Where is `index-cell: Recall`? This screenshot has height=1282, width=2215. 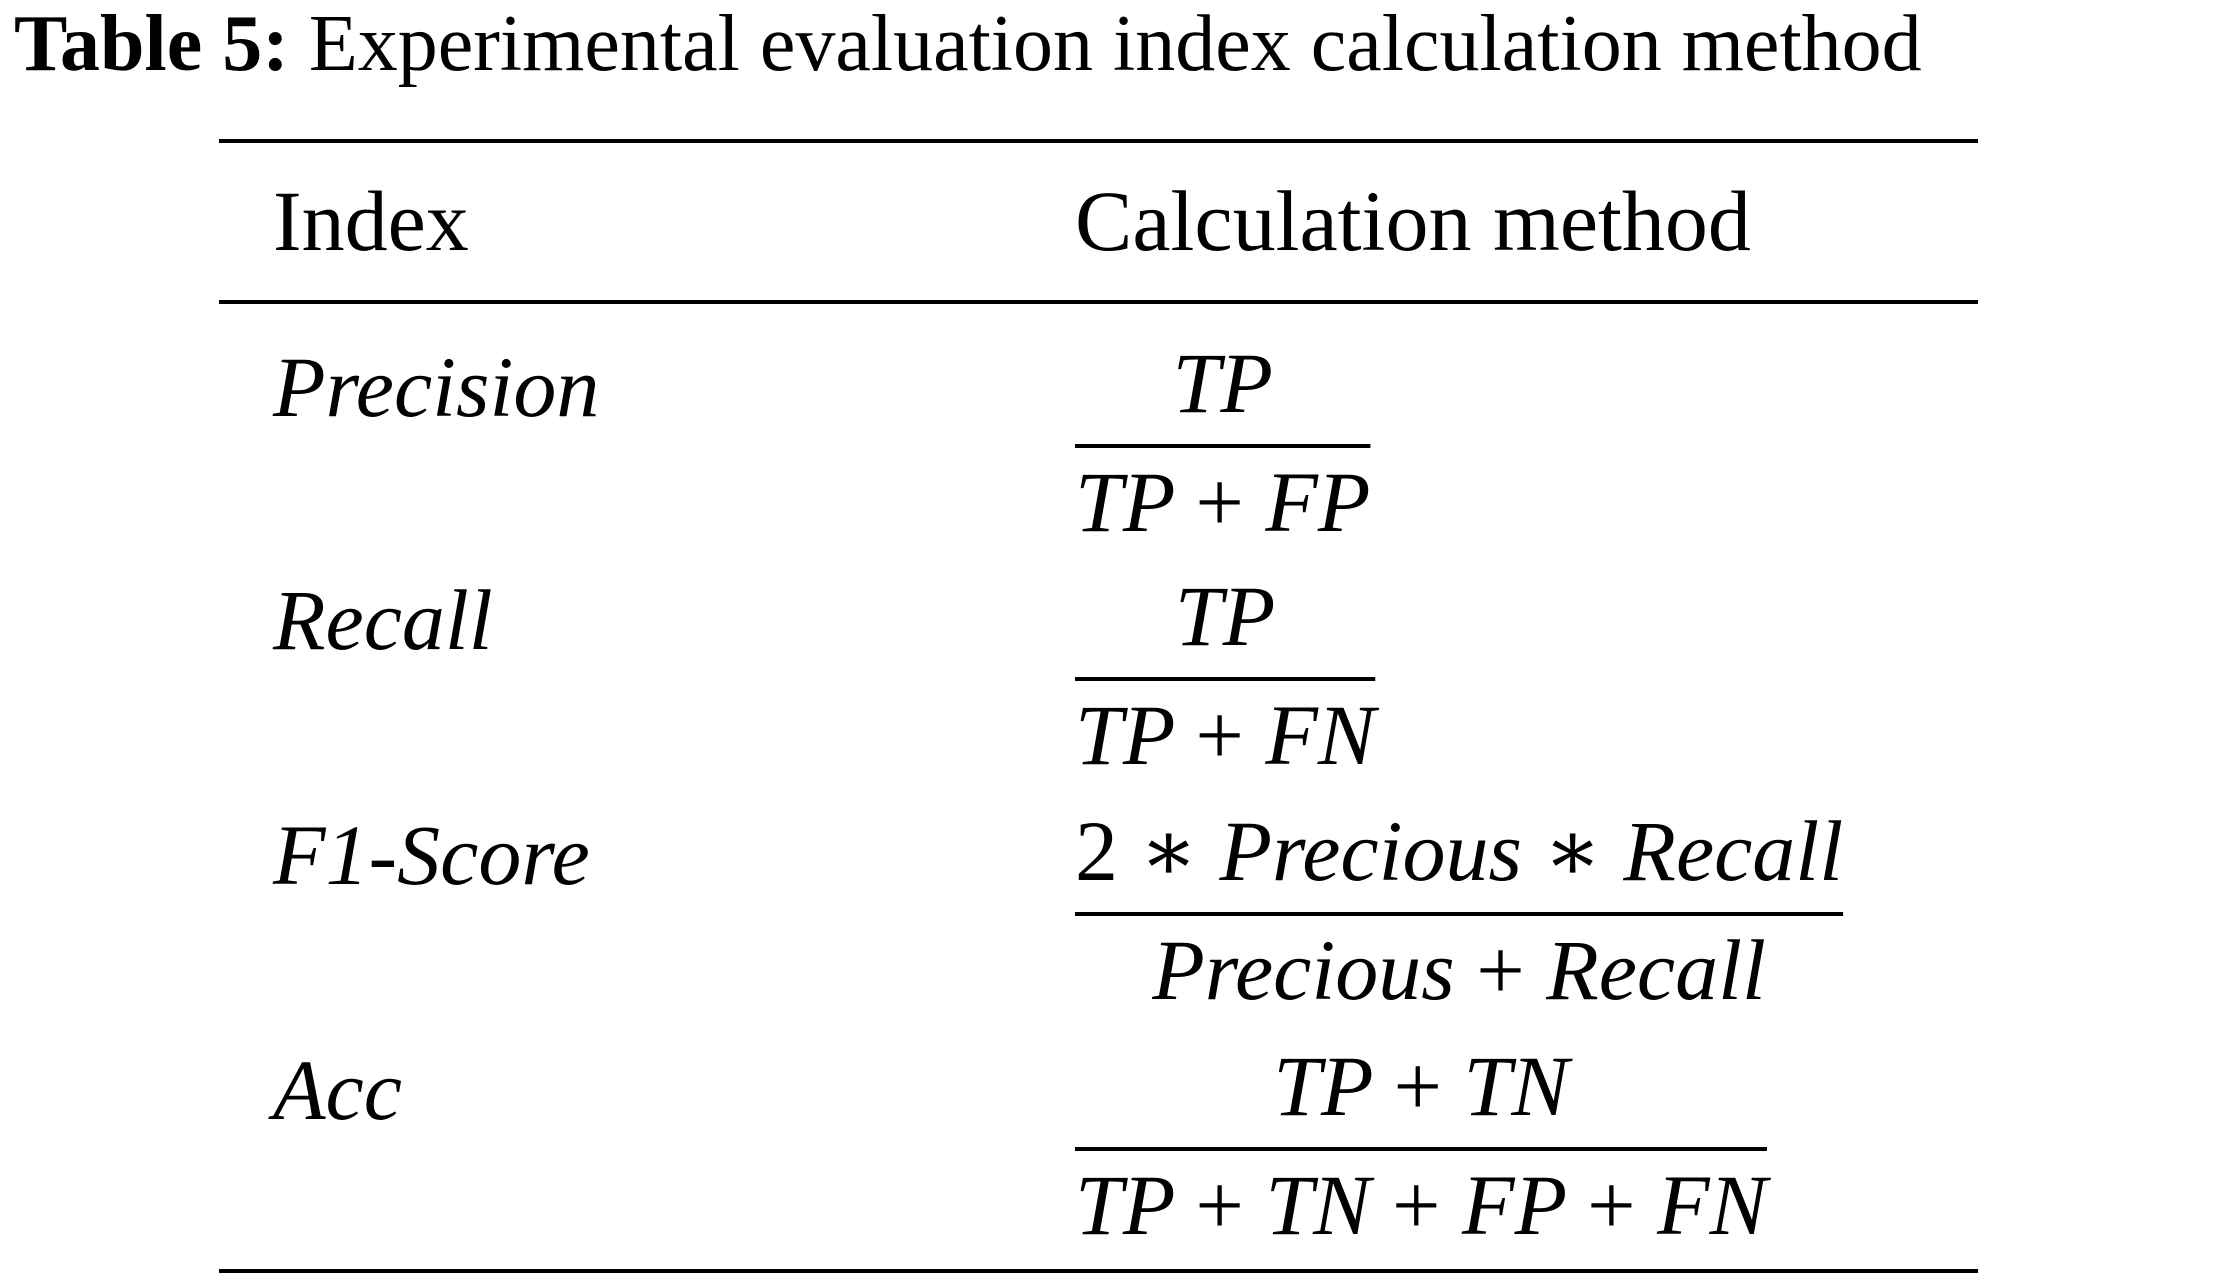 index-cell: Recall is located at coordinates (382, 620).